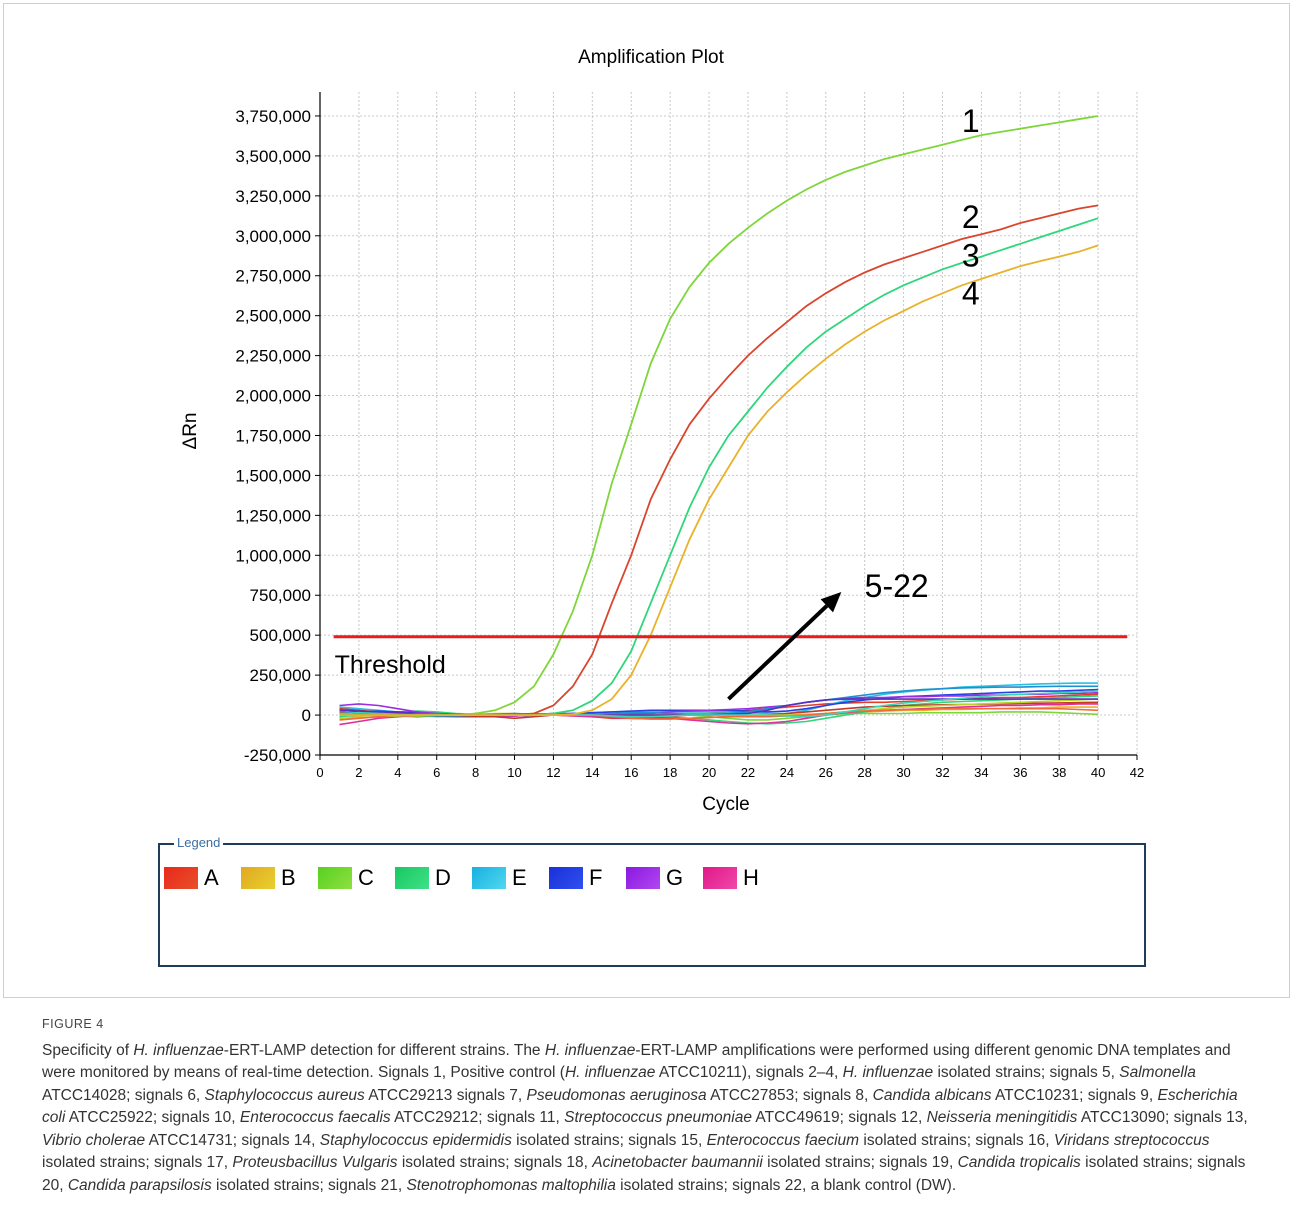 This screenshot has width=1293, height=1223. What do you see at coordinates (631, 772) in the screenshot?
I see `x-tick-label: 16` at bounding box center [631, 772].